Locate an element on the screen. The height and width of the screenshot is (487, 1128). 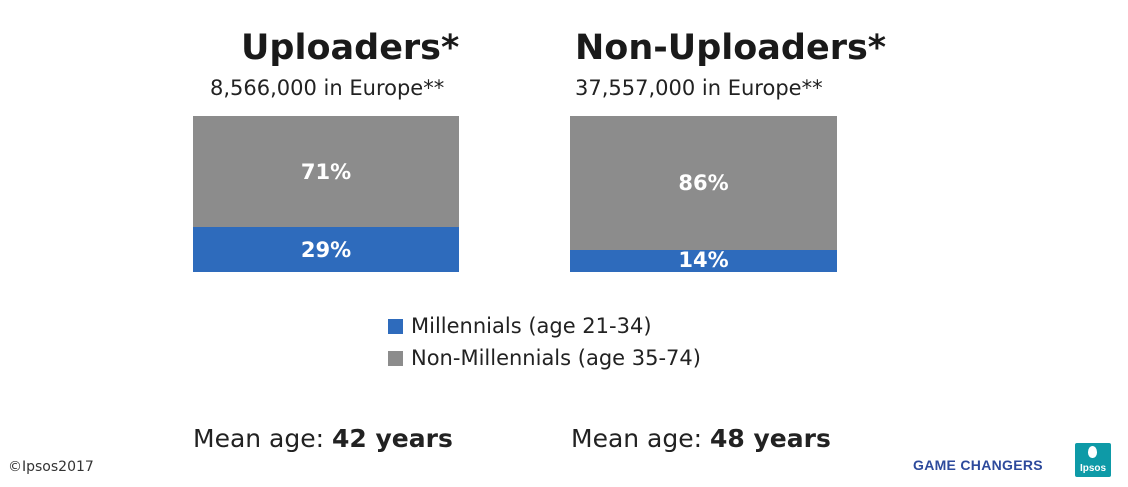
legend-label-non-millennials: Non-Millennials (age 35-74) is located at coordinates (556, 358).